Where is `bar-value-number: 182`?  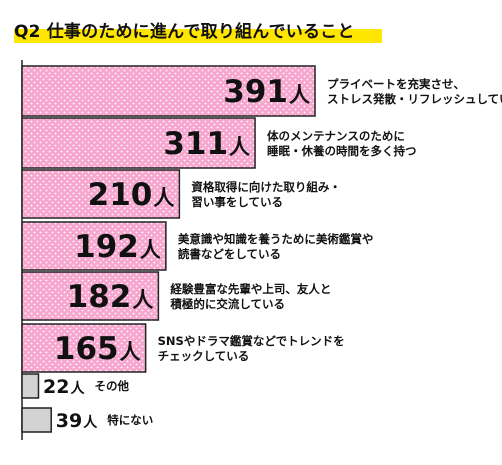
bar-value-number: 182 is located at coordinates (99, 297).